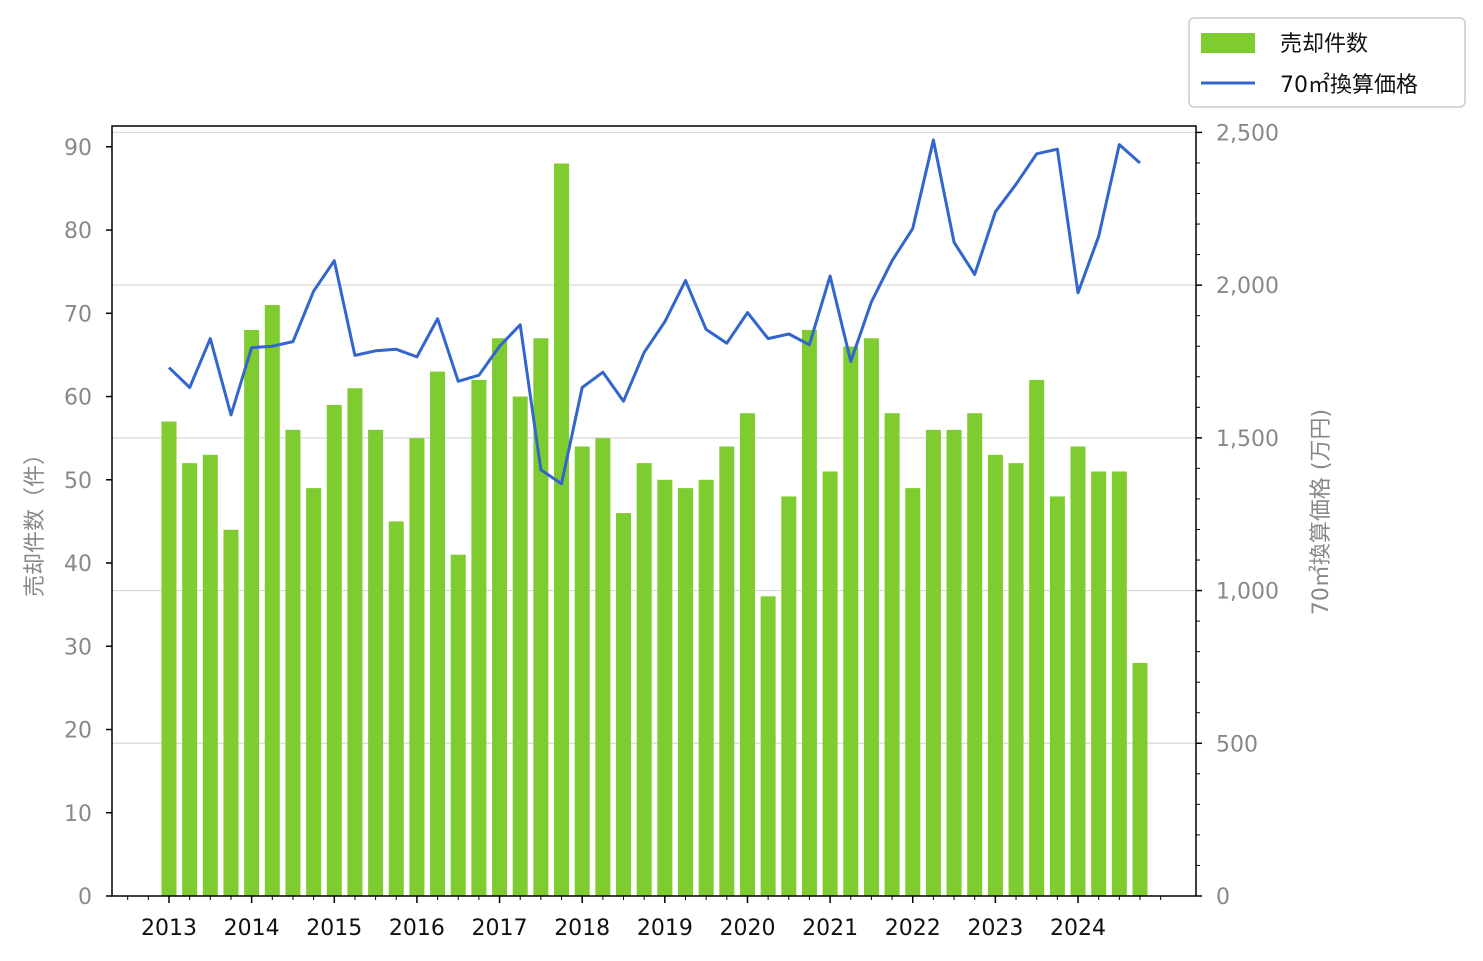 Image resolution: width=1483 pixels, height=961 pixels. What do you see at coordinates (1223, 897) in the screenshot?
I see `right-tick-label-0: 0` at bounding box center [1223, 897].